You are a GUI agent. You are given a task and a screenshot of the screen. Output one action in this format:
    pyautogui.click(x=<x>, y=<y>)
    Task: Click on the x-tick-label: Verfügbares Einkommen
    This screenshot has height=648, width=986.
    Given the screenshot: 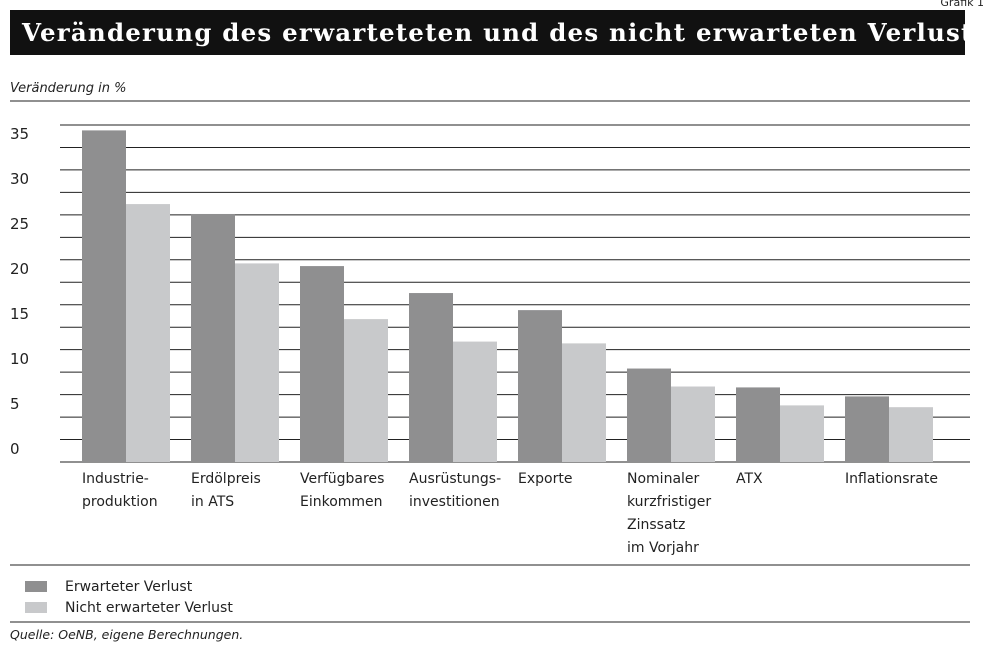 What is the action you would take?
    pyautogui.click(x=342, y=490)
    